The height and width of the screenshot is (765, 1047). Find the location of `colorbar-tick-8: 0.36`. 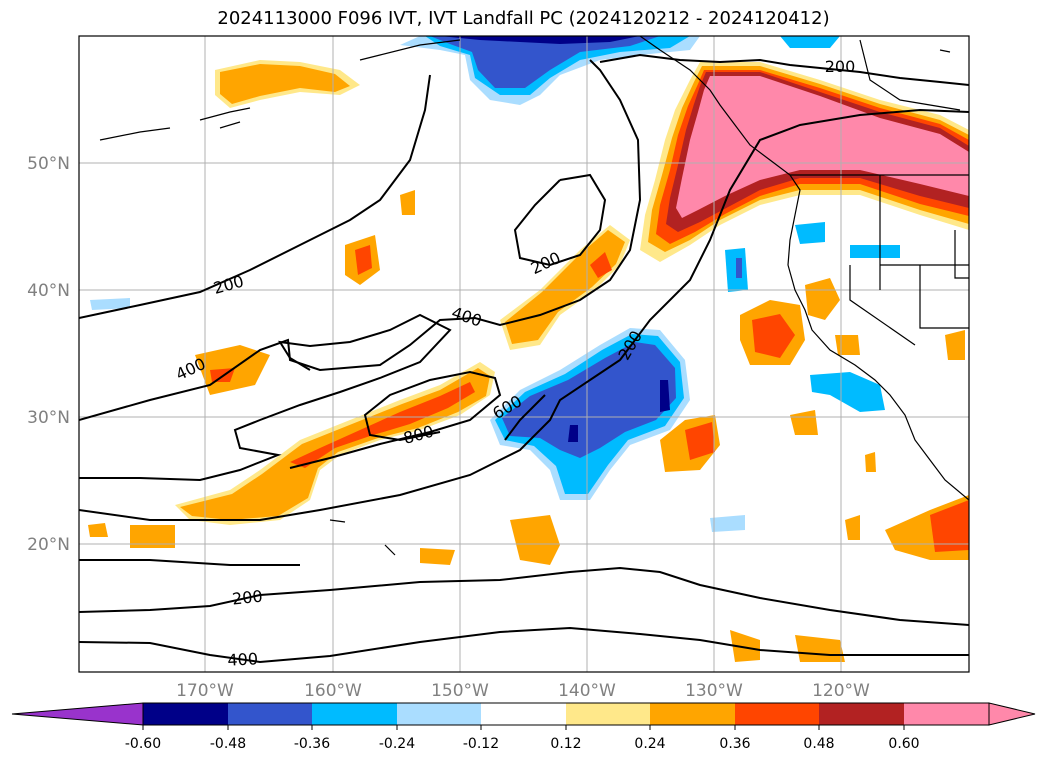

colorbar-tick-8: 0.36 is located at coordinates (734, 744).